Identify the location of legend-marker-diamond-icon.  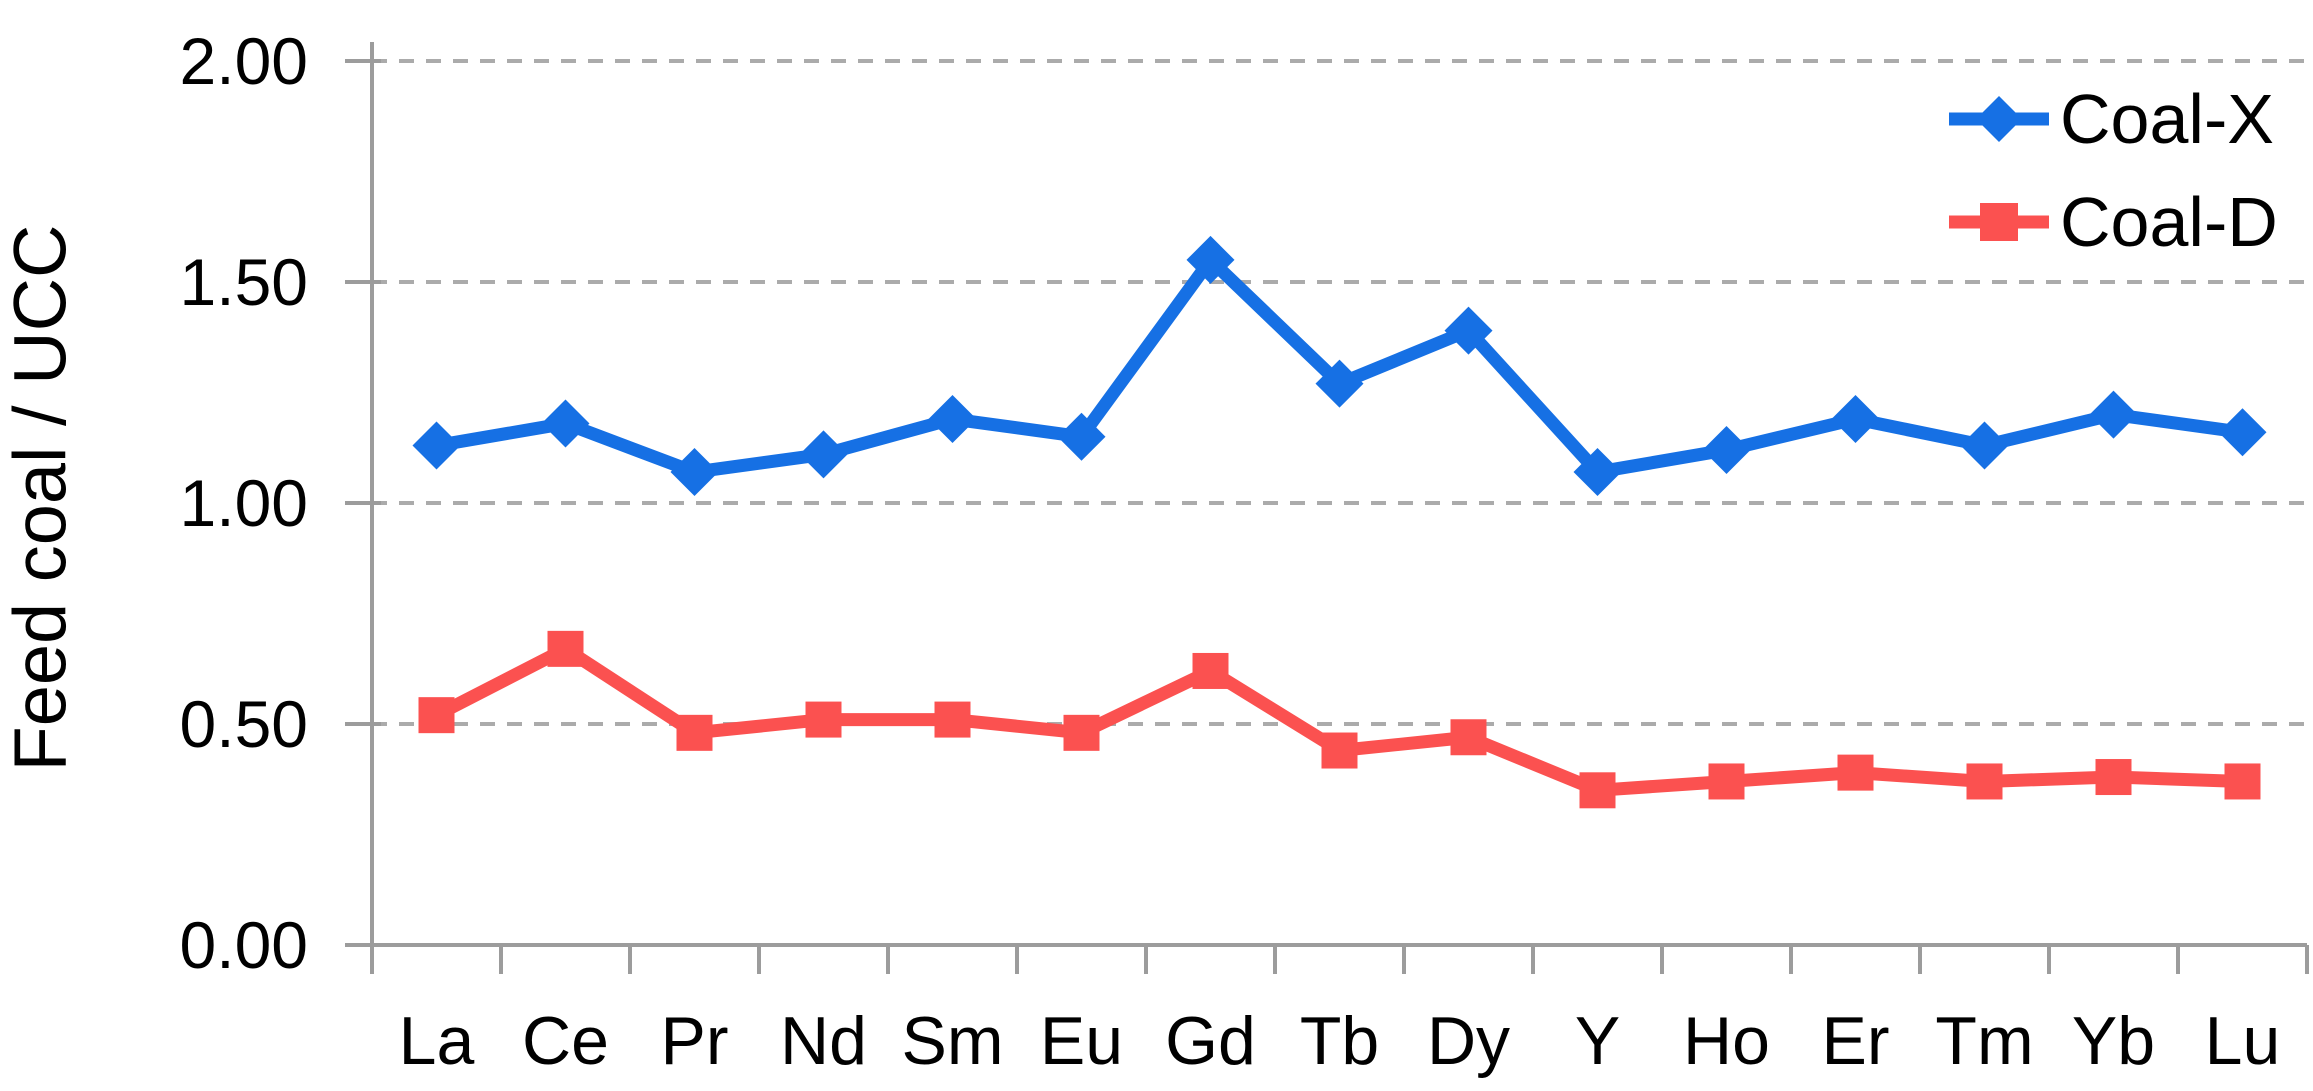
(1999, 119).